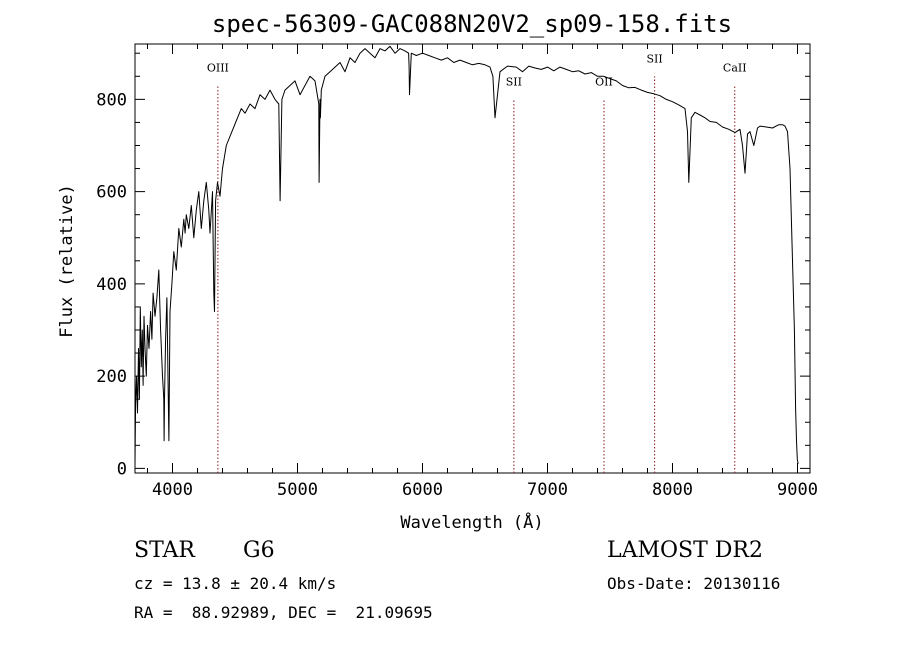 The height and width of the screenshot is (649, 900). I want to click on x-tick-label: 8000, so click(672, 490).